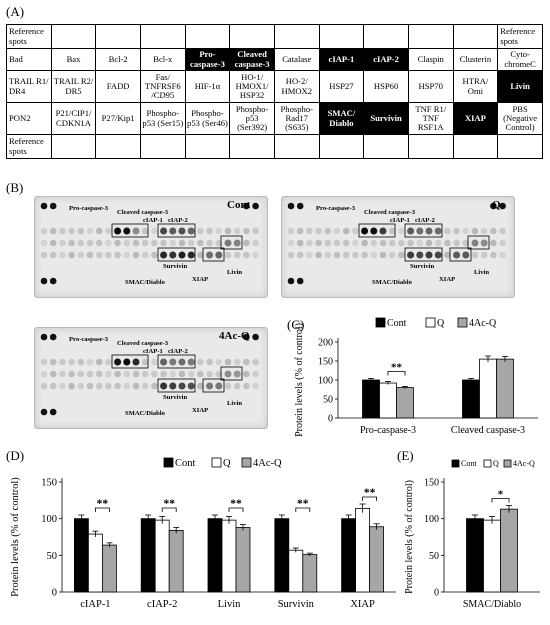  Describe the element at coordinates (145, 282) in the screenshot. I see `blot-label-smac-diablo: SMAC/Diablo` at that location.